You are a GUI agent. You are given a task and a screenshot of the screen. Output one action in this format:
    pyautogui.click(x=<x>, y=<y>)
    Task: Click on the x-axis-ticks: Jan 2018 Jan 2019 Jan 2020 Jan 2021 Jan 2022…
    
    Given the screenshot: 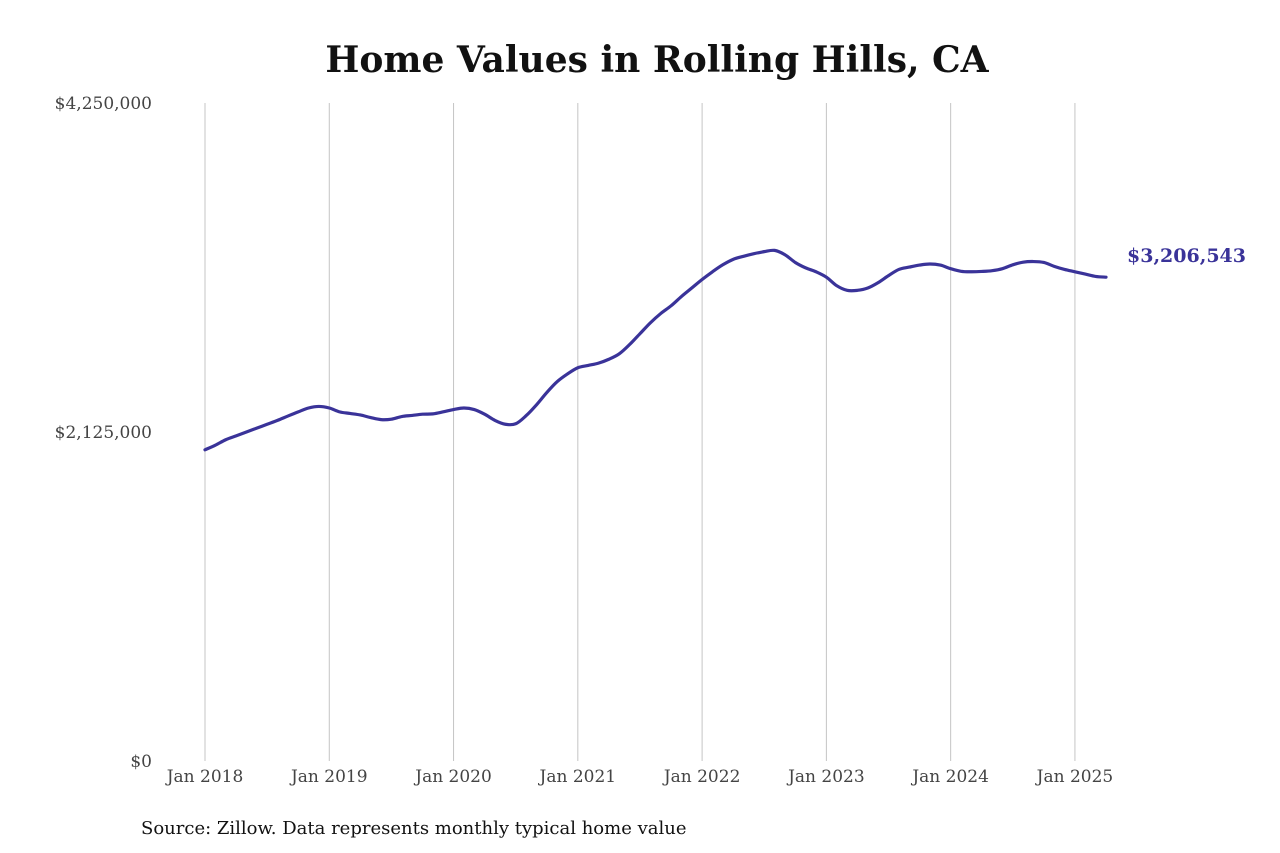 What is the action you would take?
    pyautogui.click(x=639, y=777)
    